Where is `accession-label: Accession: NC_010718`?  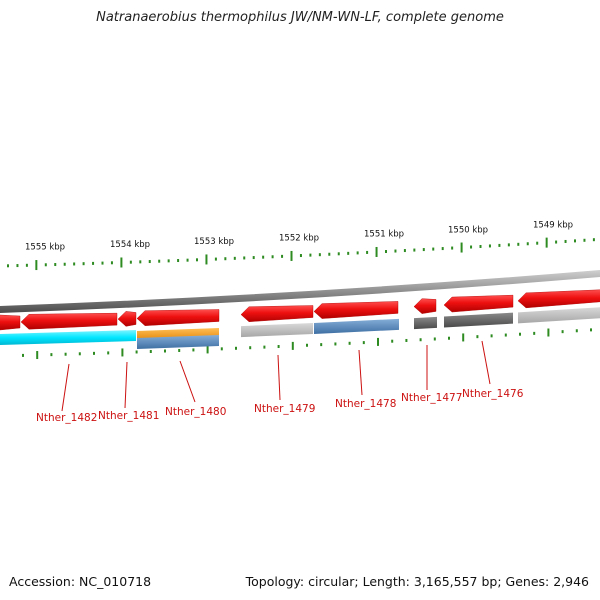
accession-label: Accession: NC_010718 is located at coordinates (80, 581).